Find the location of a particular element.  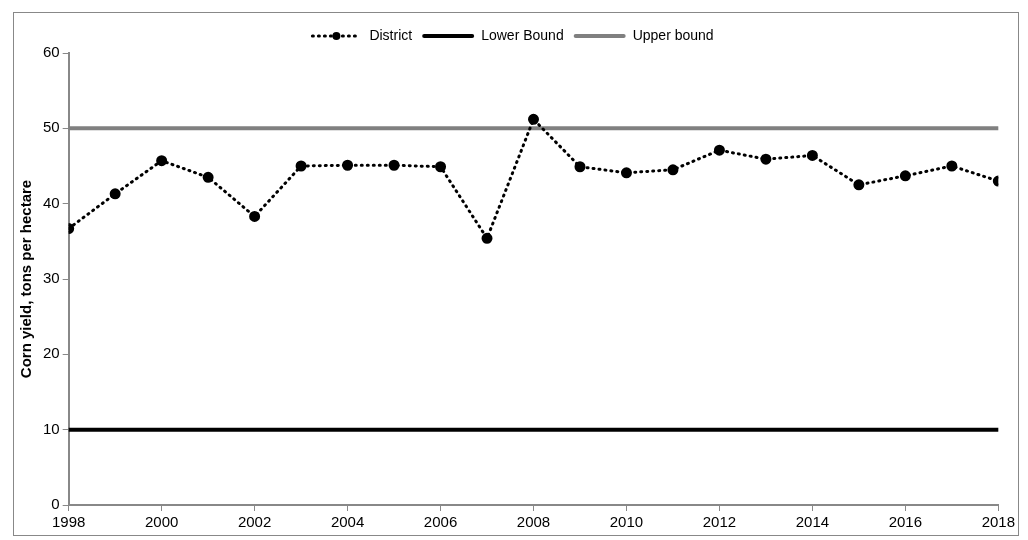

y-tick-label: 60 is located at coordinates (51, 52).